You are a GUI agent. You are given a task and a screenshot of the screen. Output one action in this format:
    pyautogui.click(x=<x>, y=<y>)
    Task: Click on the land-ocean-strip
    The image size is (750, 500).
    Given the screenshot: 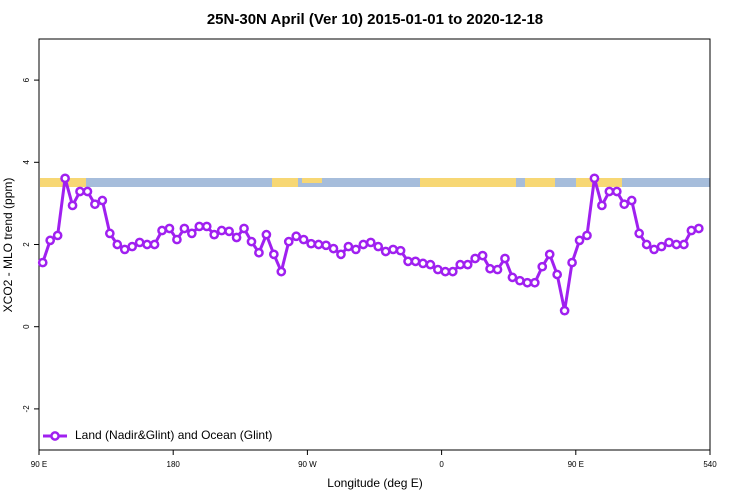 What is the action you would take?
    pyautogui.click(x=375, y=182)
    